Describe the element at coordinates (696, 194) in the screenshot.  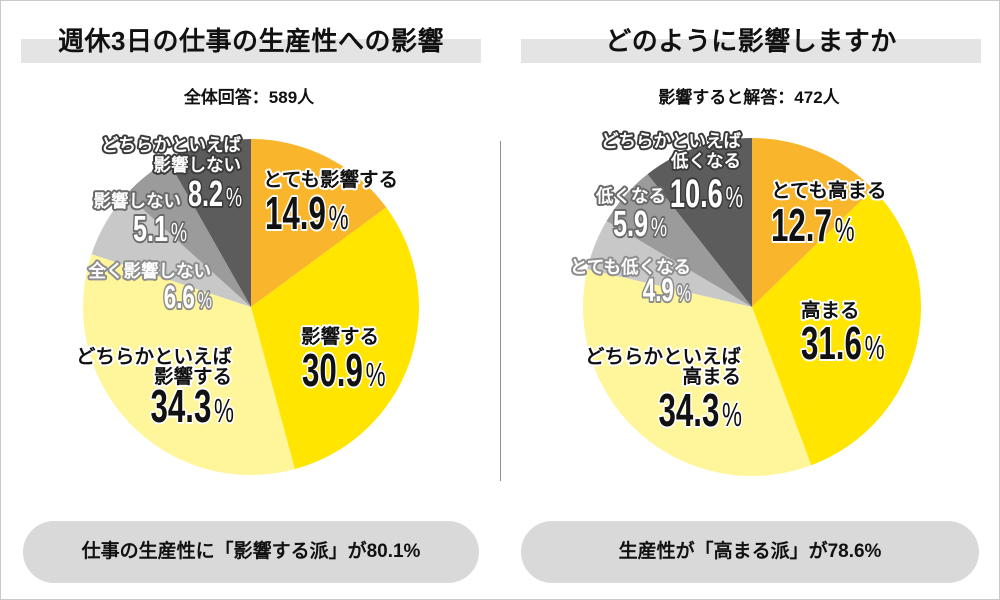
I see `slice-value-number: 10.6` at that location.